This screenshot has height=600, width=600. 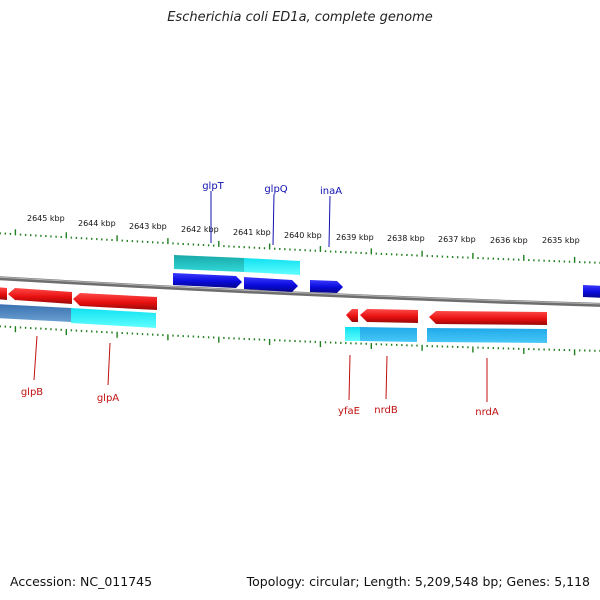 What do you see at coordinates (272, 266) in the screenshot?
I see `cds-glpQ` at bounding box center [272, 266].